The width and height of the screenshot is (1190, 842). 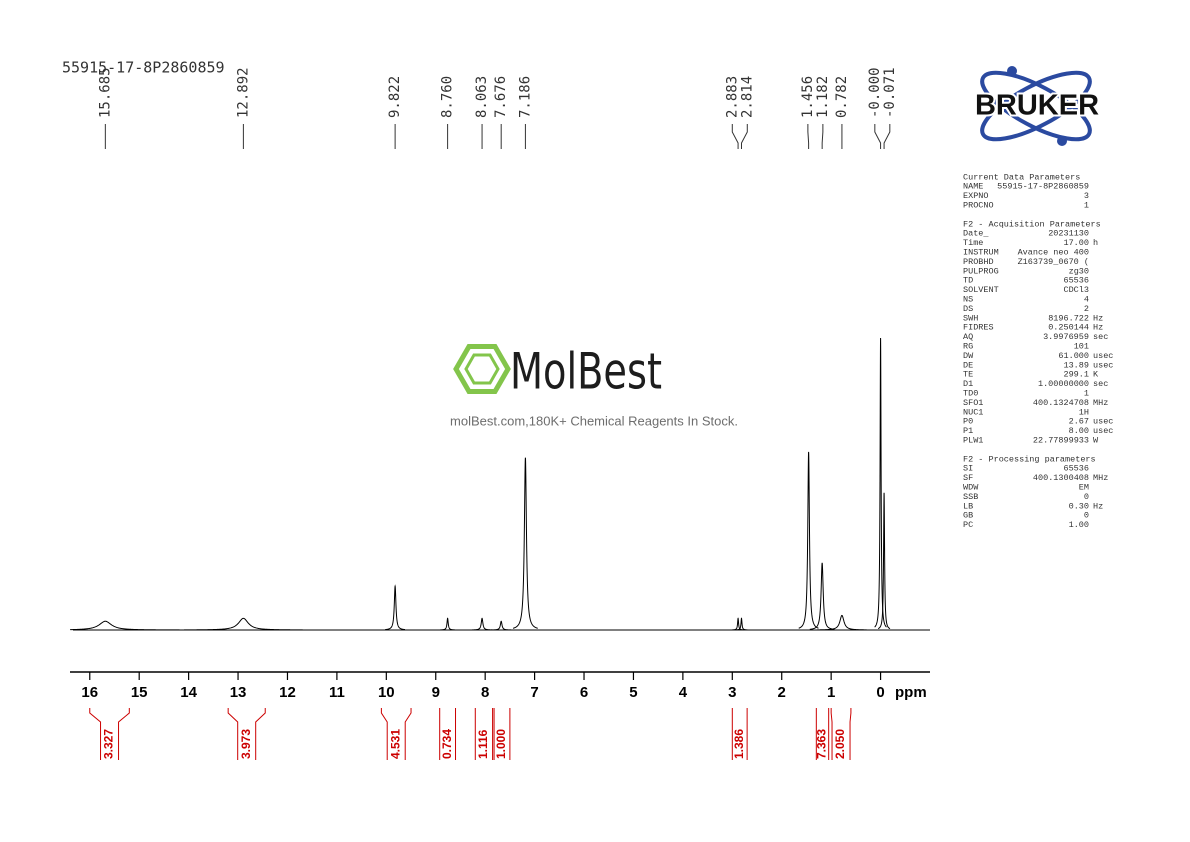 What do you see at coordinates (238, 692) in the screenshot?
I see `x-tick-label: 13` at bounding box center [238, 692].